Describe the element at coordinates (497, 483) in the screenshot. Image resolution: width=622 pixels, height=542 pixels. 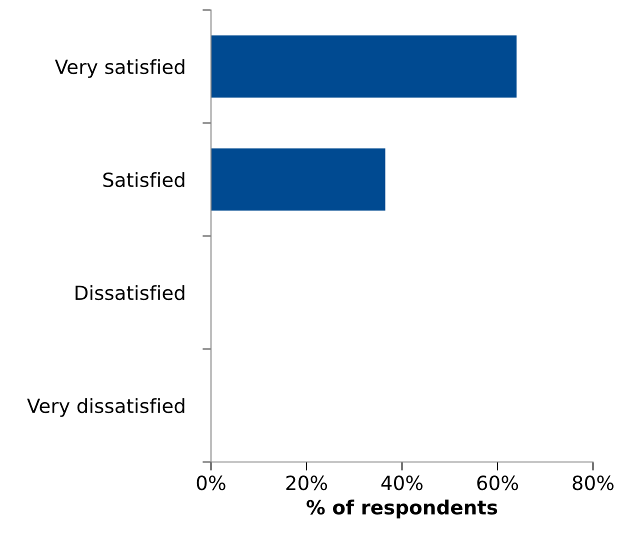
I see `x-tick-label: 60%` at that location.